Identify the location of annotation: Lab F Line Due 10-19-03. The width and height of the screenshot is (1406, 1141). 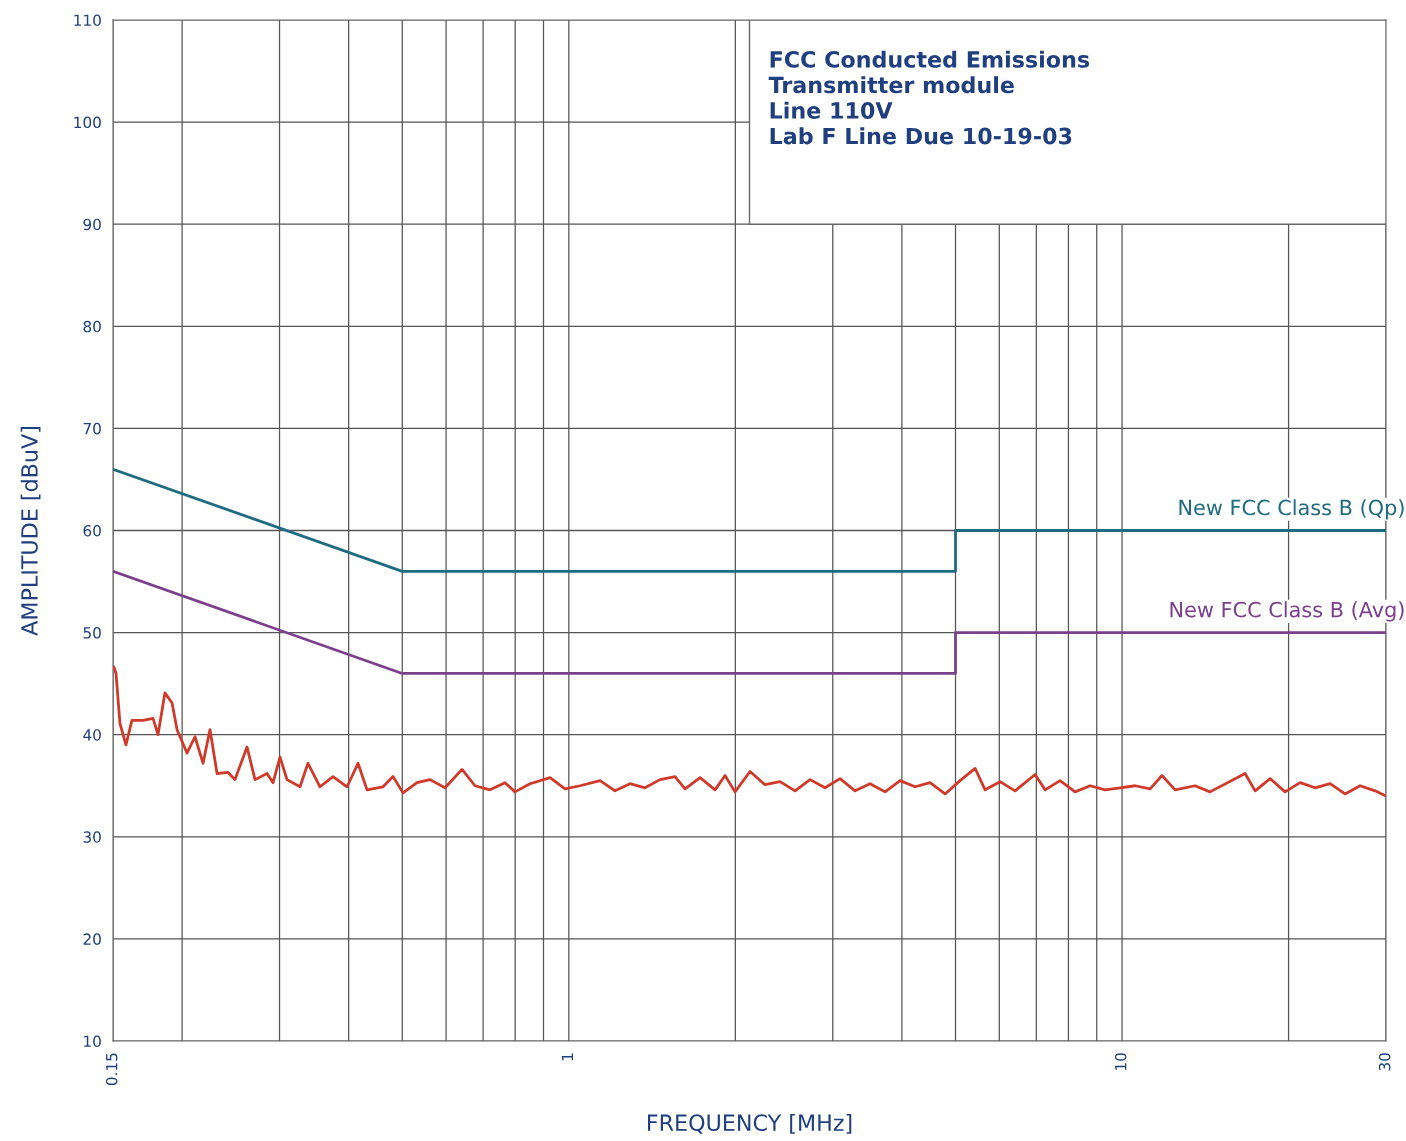
(921, 136).